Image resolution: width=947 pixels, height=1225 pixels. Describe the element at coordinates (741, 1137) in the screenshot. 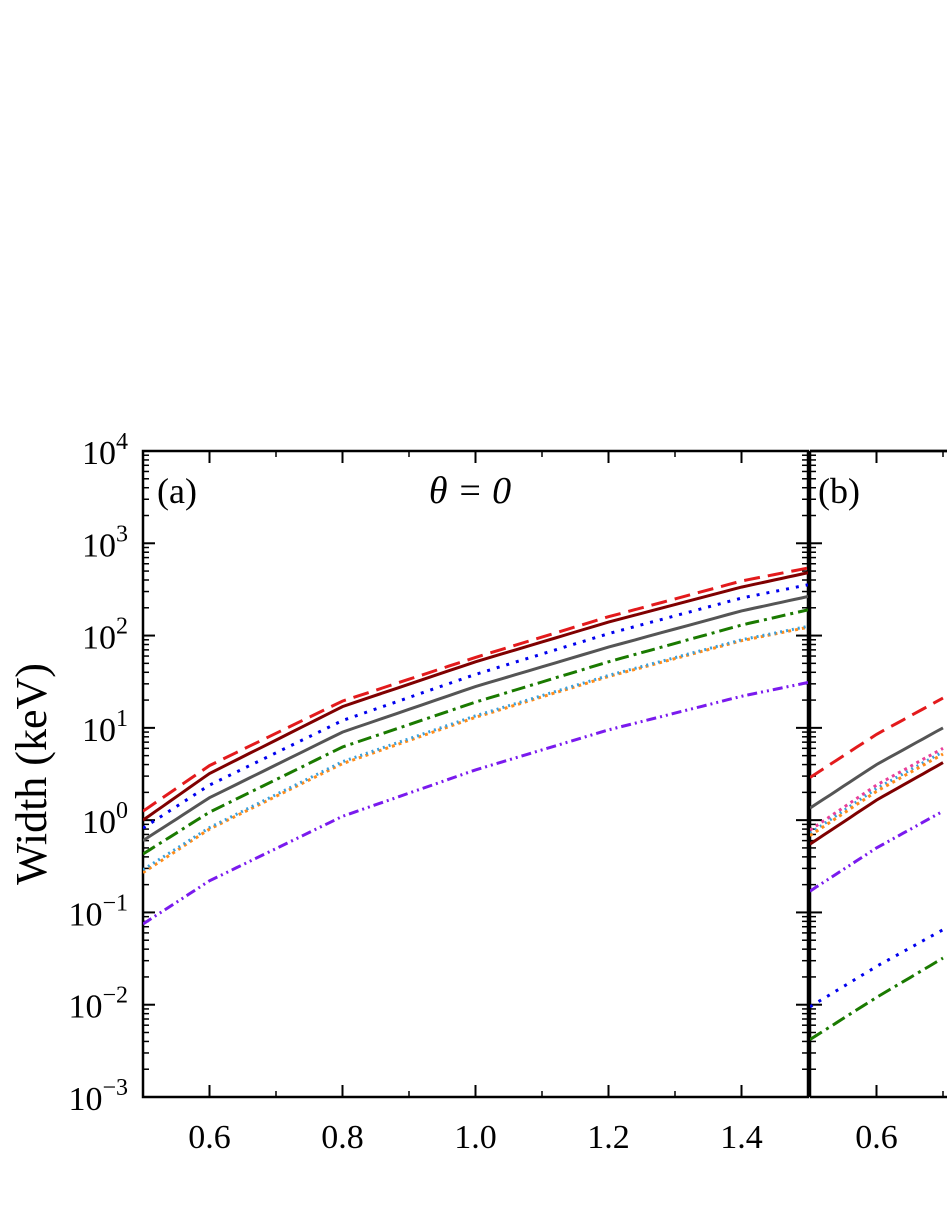

I see `x-tick-label: 1.4` at that location.